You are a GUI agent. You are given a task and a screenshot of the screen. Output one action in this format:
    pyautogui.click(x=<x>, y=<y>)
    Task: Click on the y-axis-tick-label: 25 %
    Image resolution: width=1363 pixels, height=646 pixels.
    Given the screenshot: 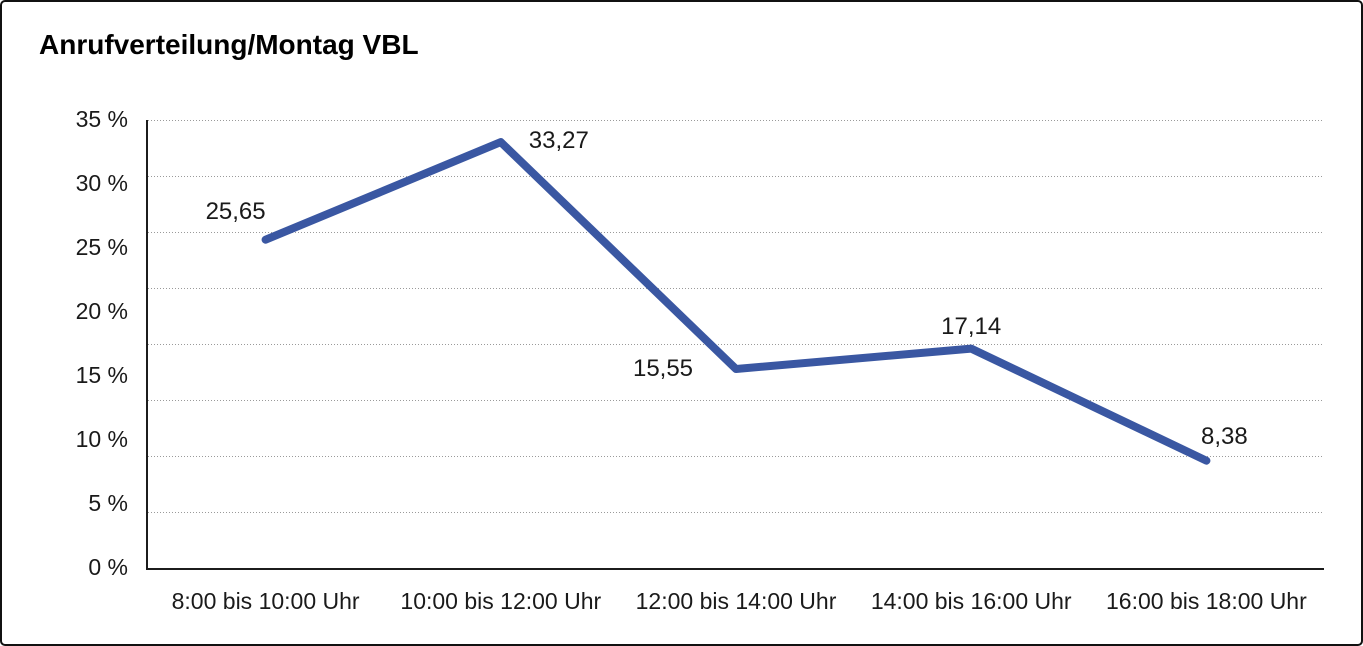 What is the action you would take?
    pyautogui.click(x=101, y=246)
    